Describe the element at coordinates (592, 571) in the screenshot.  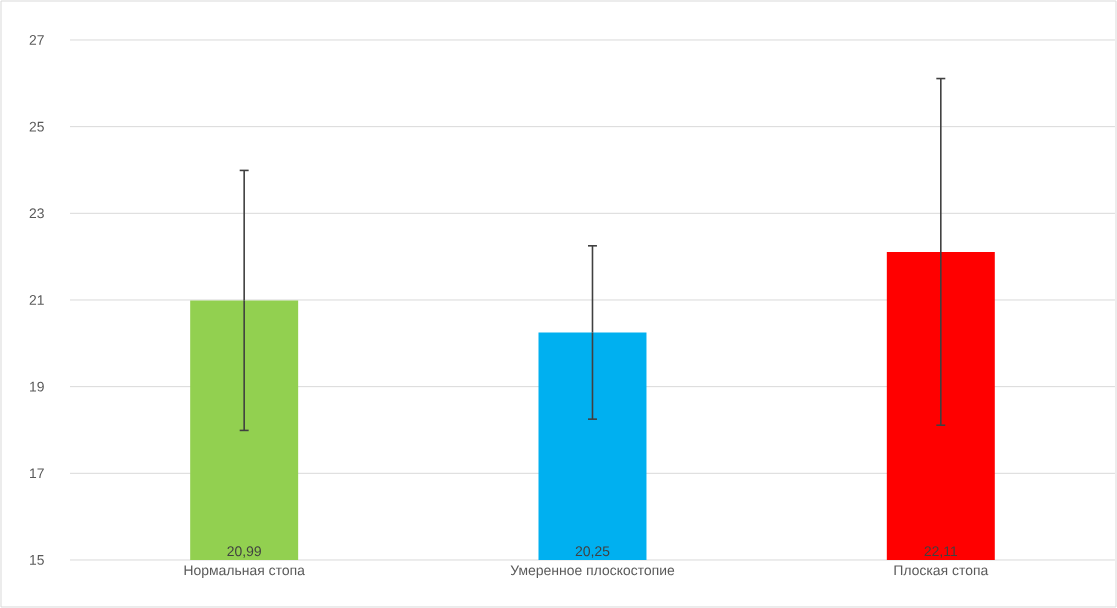
I see `x-tick-label: Умеренное плоскостопие` at that location.